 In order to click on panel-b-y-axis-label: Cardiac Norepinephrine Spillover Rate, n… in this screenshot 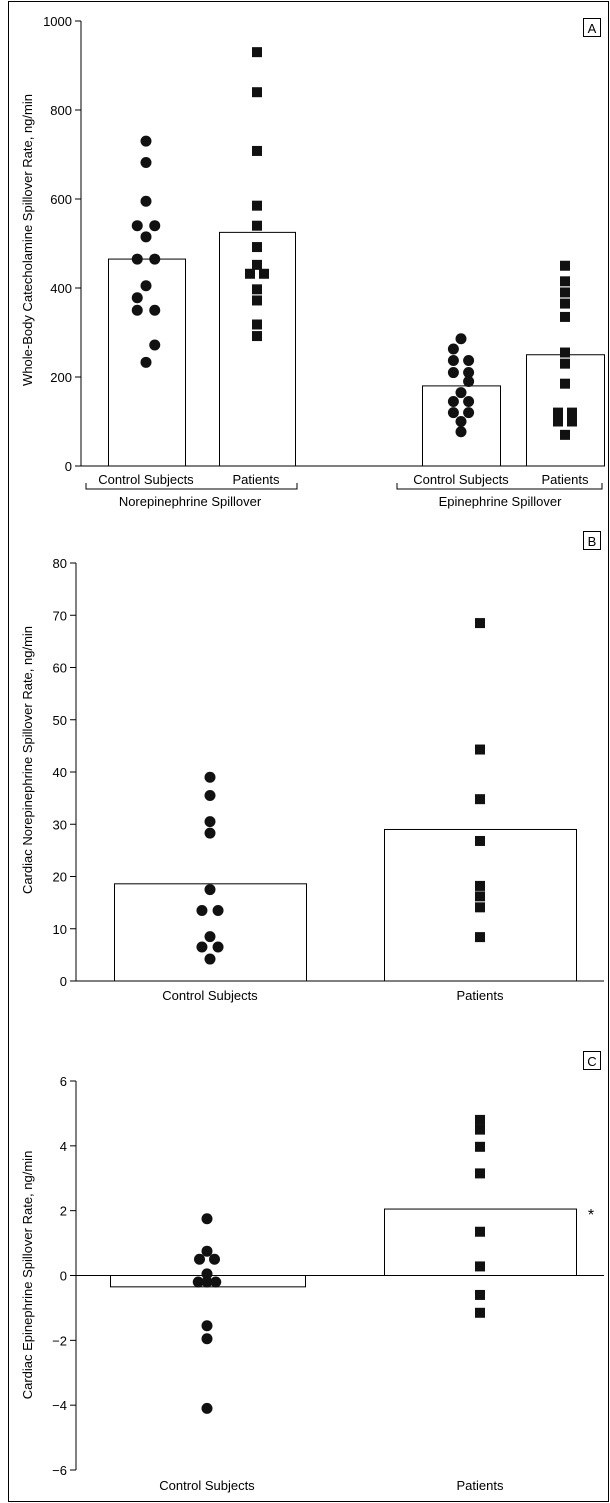, I will do `click(27, 760)`.